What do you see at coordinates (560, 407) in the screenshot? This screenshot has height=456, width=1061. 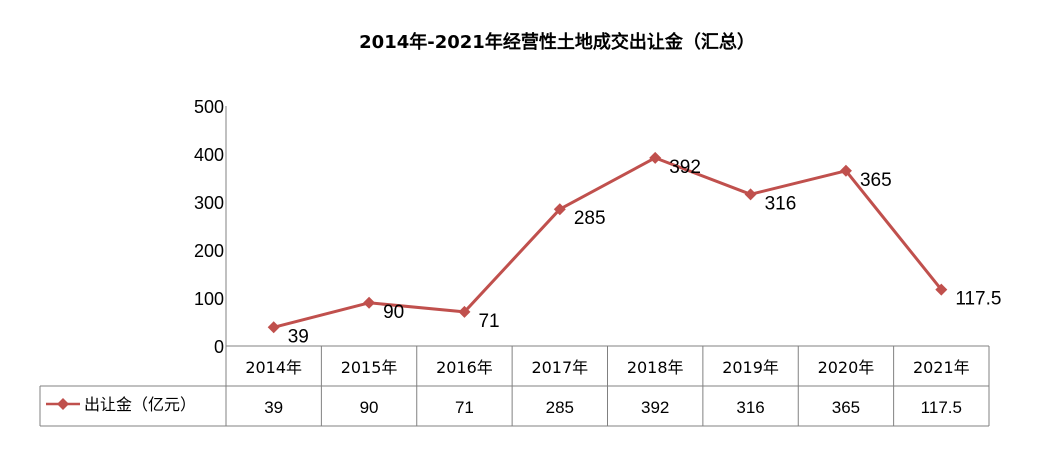 I see `table-value-cell: 285` at bounding box center [560, 407].